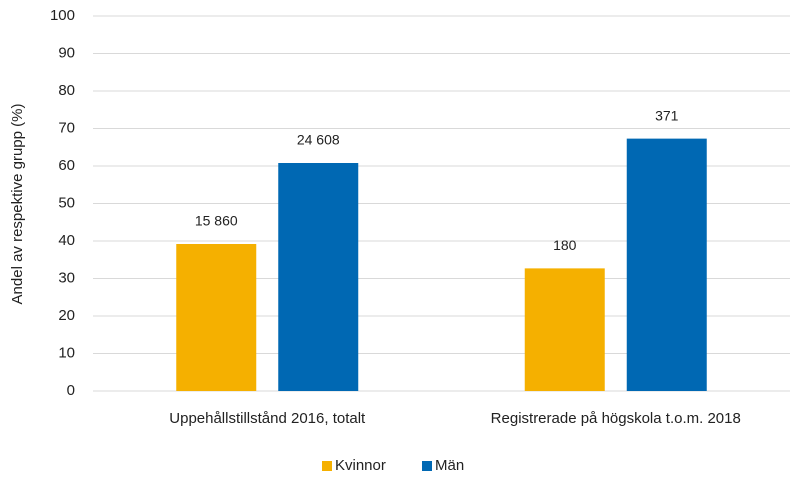 Image resolution: width=794 pixels, height=482 pixels. Describe the element at coordinates (66, 315) in the screenshot. I see `y-tick-label: 20` at that location.